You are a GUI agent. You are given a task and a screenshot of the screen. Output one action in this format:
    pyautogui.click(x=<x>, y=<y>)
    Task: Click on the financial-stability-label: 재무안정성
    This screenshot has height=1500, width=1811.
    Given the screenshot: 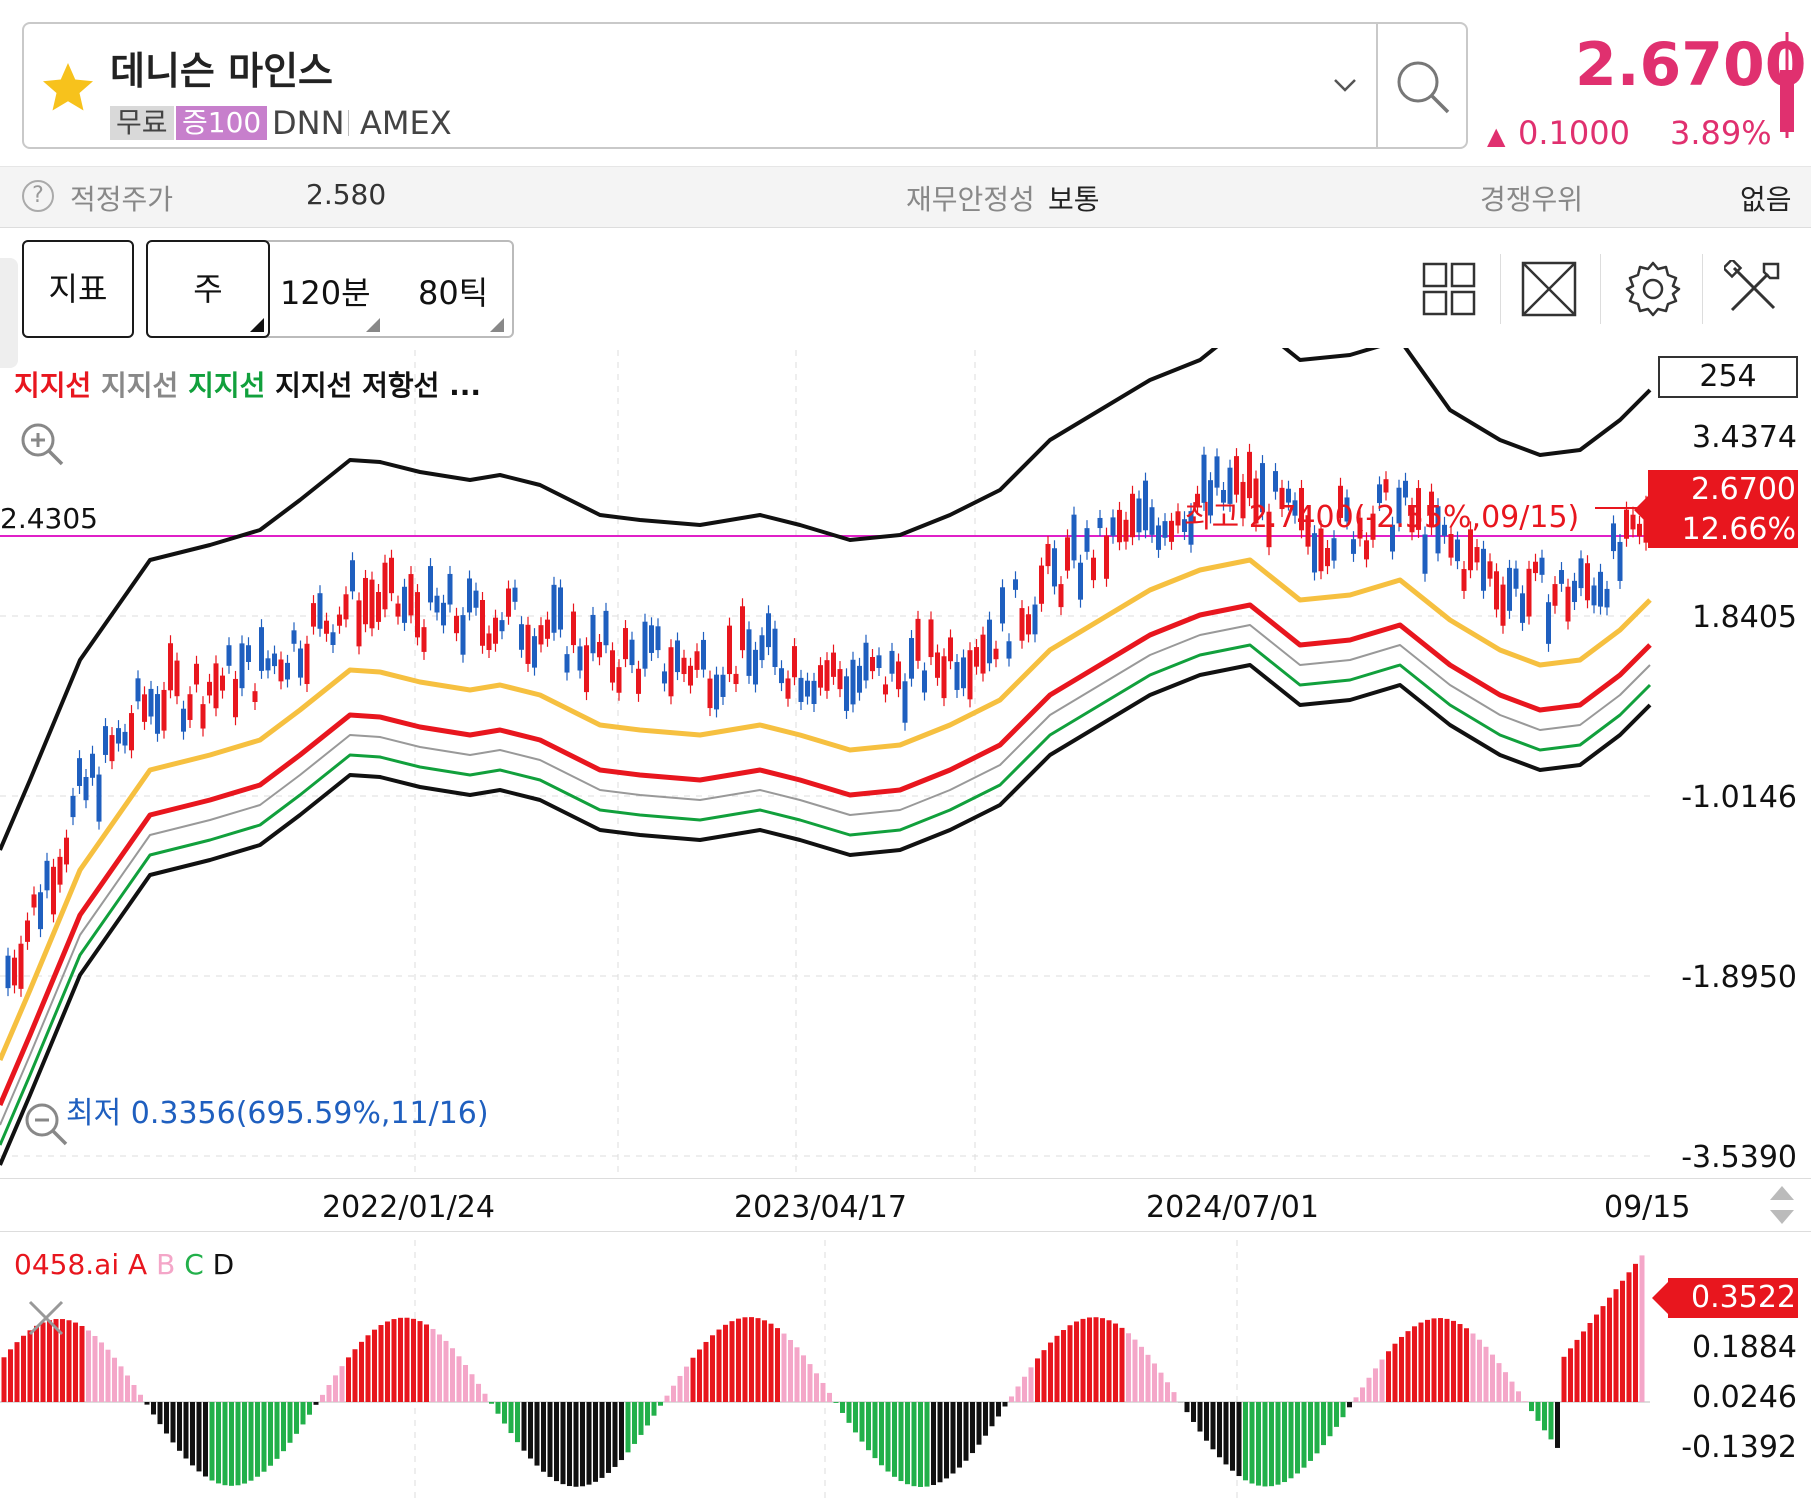 What is the action you would take?
    pyautogui.click(x=970, y=199)
    